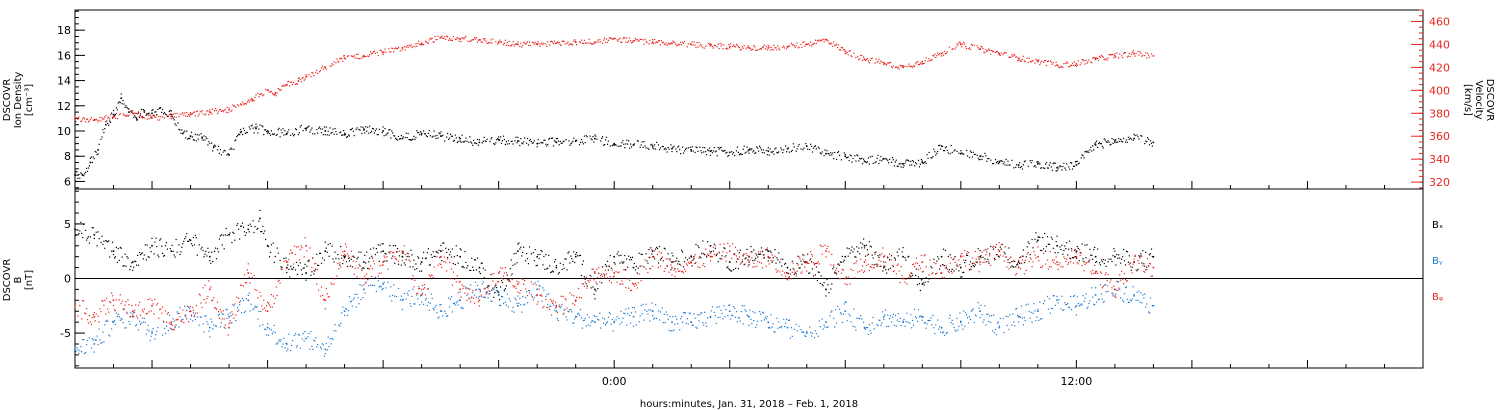 The height and width of the screenshot is (410, 1500). I want to click on y2-tick-label: 400, so click(1439, 90).